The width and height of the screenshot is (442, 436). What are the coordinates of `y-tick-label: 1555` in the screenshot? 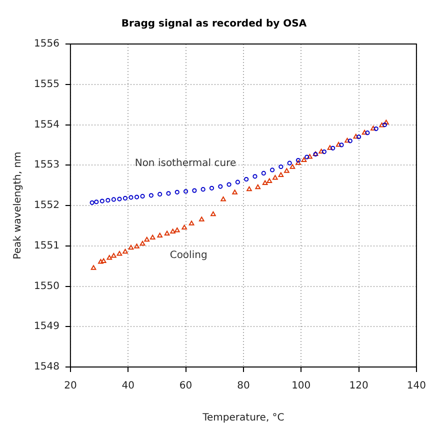 It's located at (47, 84).